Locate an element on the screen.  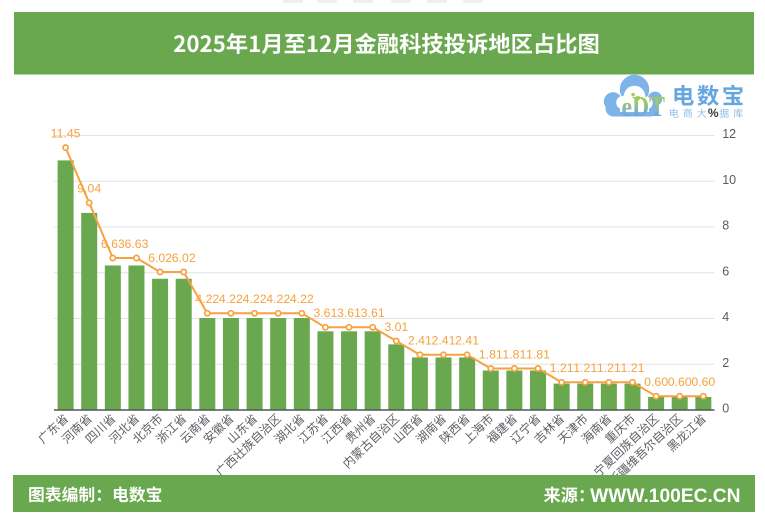
svg-text: 6 is located at coordinates (725, 271).